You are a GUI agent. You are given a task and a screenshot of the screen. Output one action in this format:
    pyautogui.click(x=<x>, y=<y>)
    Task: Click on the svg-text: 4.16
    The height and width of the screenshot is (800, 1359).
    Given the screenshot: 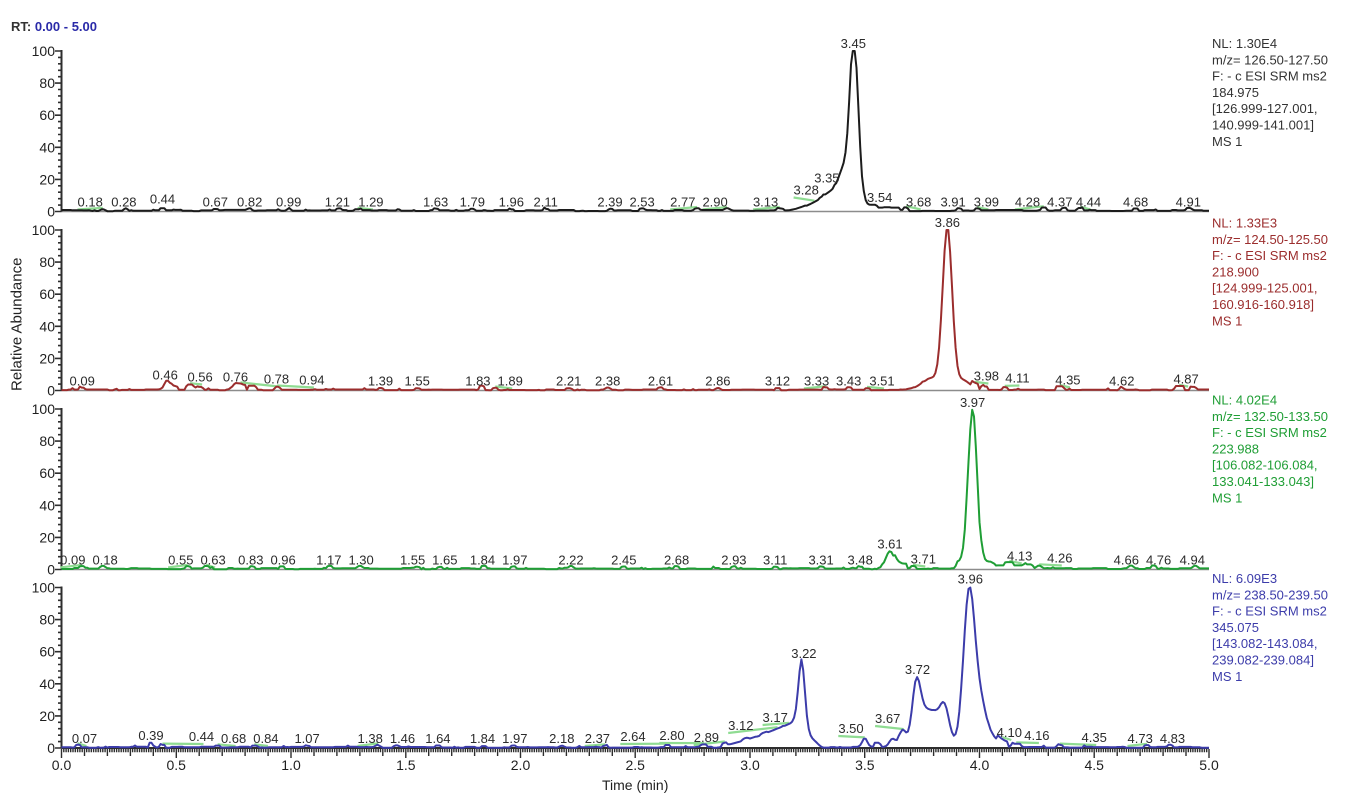 What is the action you would take?
    pyautogui.click(x=1036, y=735)
    